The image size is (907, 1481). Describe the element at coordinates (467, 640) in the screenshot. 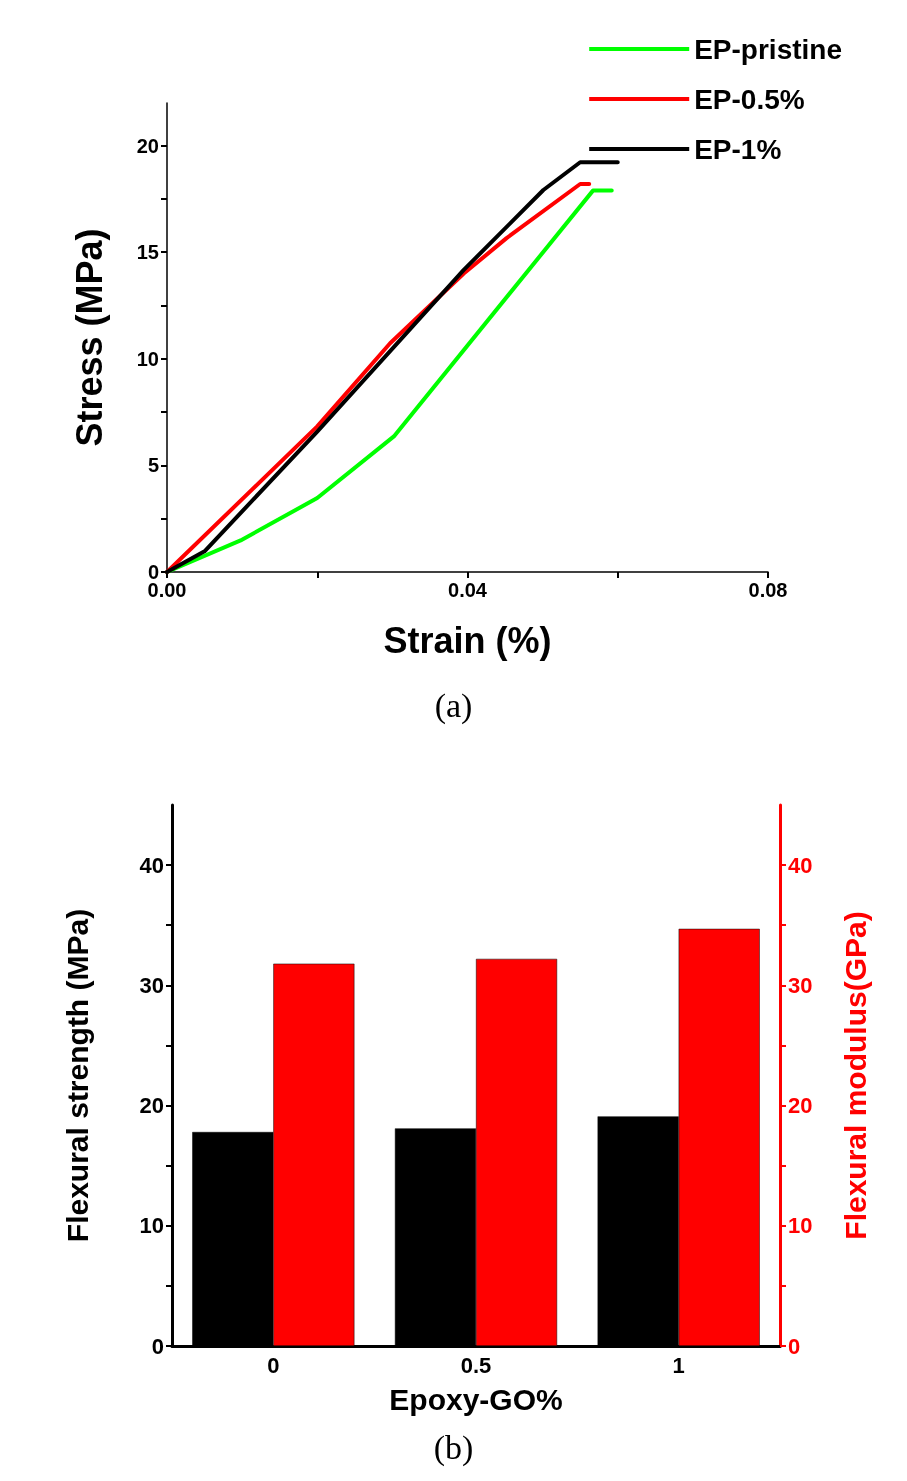

I see `x-axis-title: Strain (%)` at that location.